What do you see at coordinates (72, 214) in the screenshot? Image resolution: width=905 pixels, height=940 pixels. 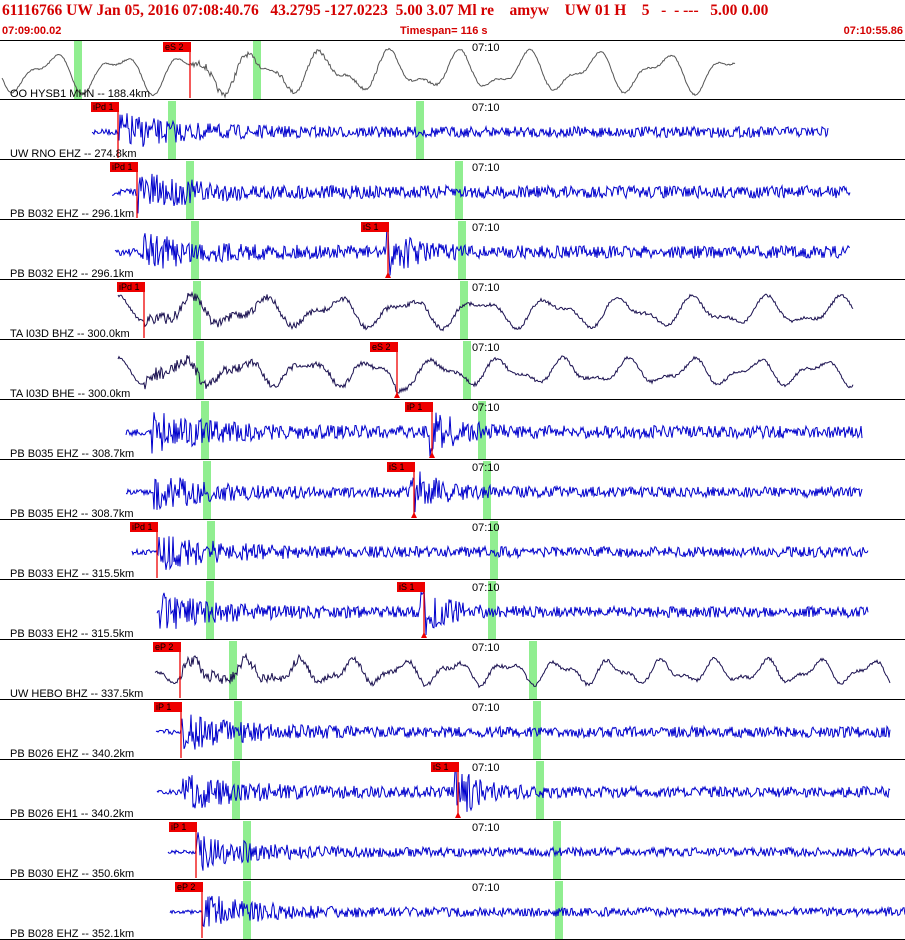 I see `station-label: PB B032 EHZ -- 296.1km` at bounding box center [72, 214].